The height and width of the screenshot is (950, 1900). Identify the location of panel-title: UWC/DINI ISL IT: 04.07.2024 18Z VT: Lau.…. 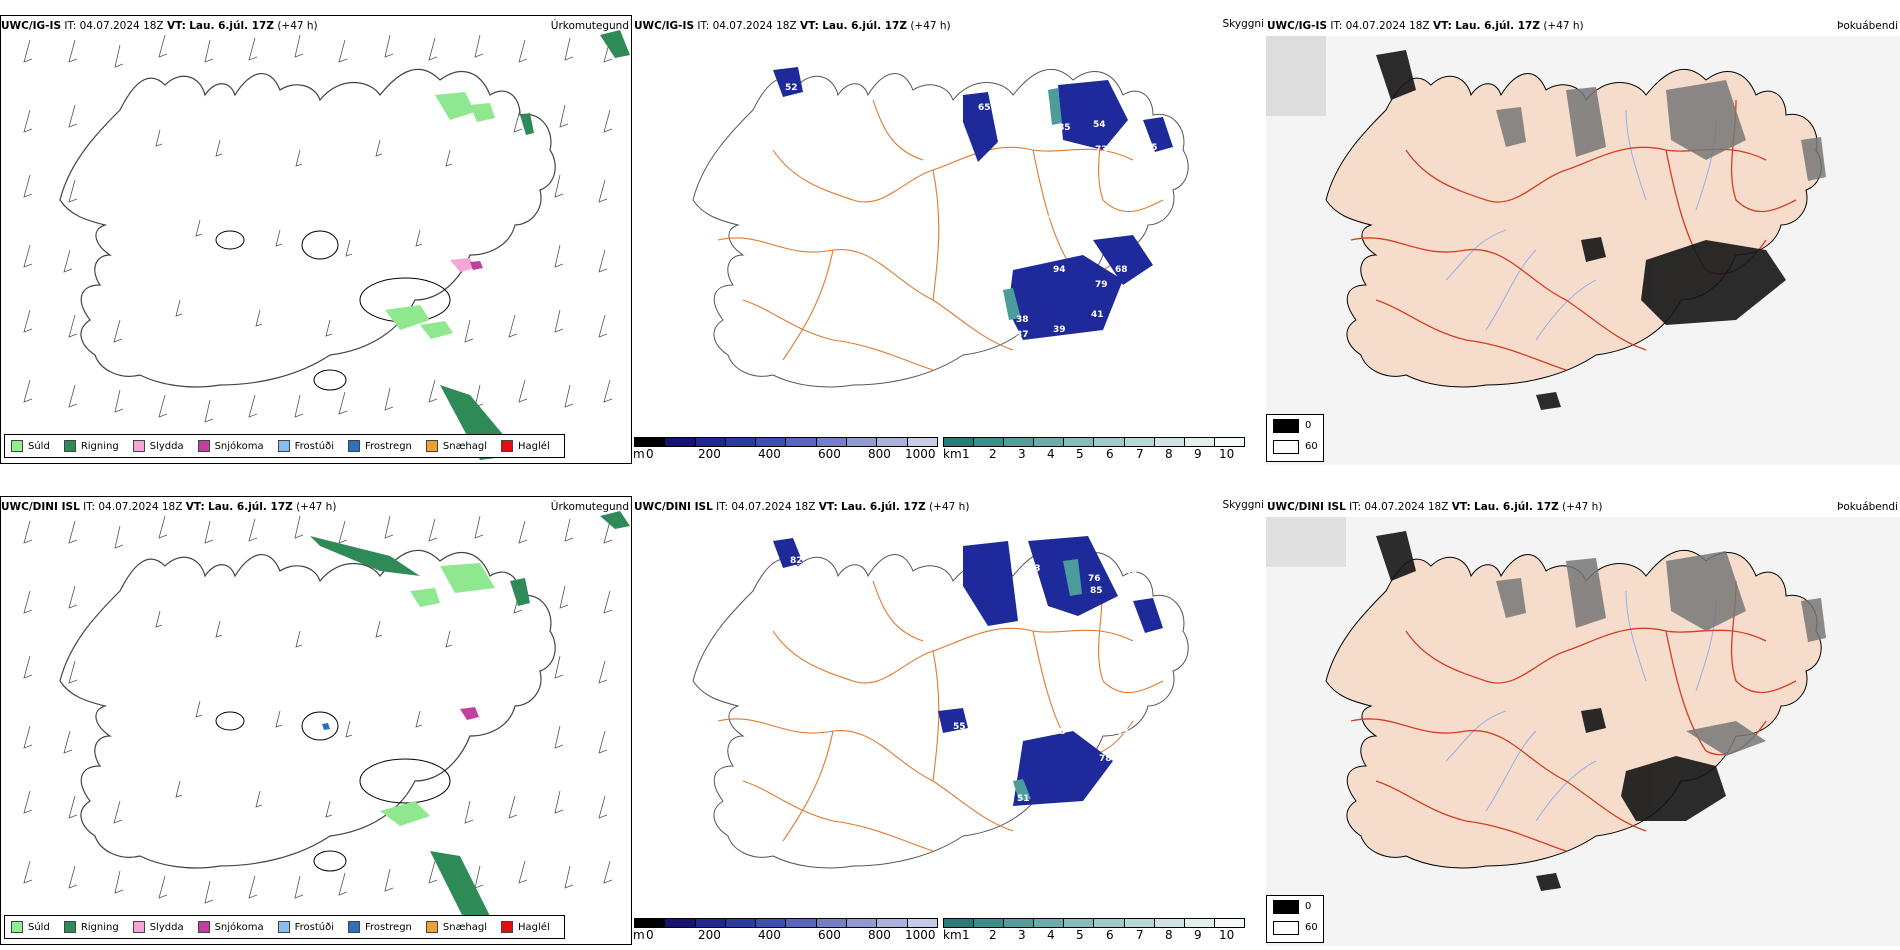
(1435, 507).